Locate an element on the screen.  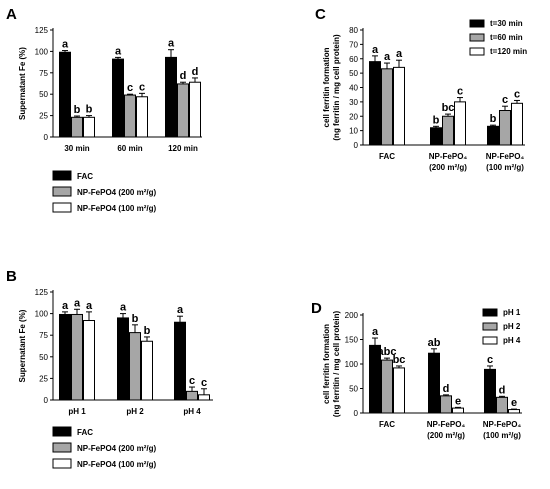
legend-label: t=120 min is located at coordinates (508, 51).